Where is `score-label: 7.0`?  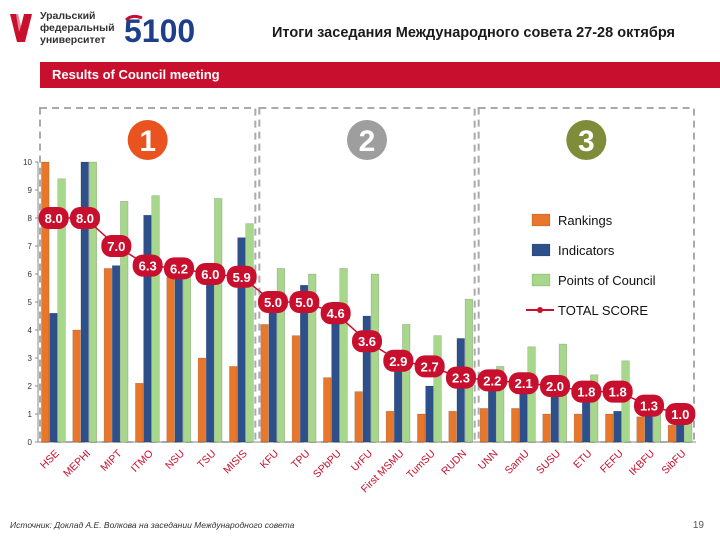
score-label: 7.0 is located at coordinates (116, 246).